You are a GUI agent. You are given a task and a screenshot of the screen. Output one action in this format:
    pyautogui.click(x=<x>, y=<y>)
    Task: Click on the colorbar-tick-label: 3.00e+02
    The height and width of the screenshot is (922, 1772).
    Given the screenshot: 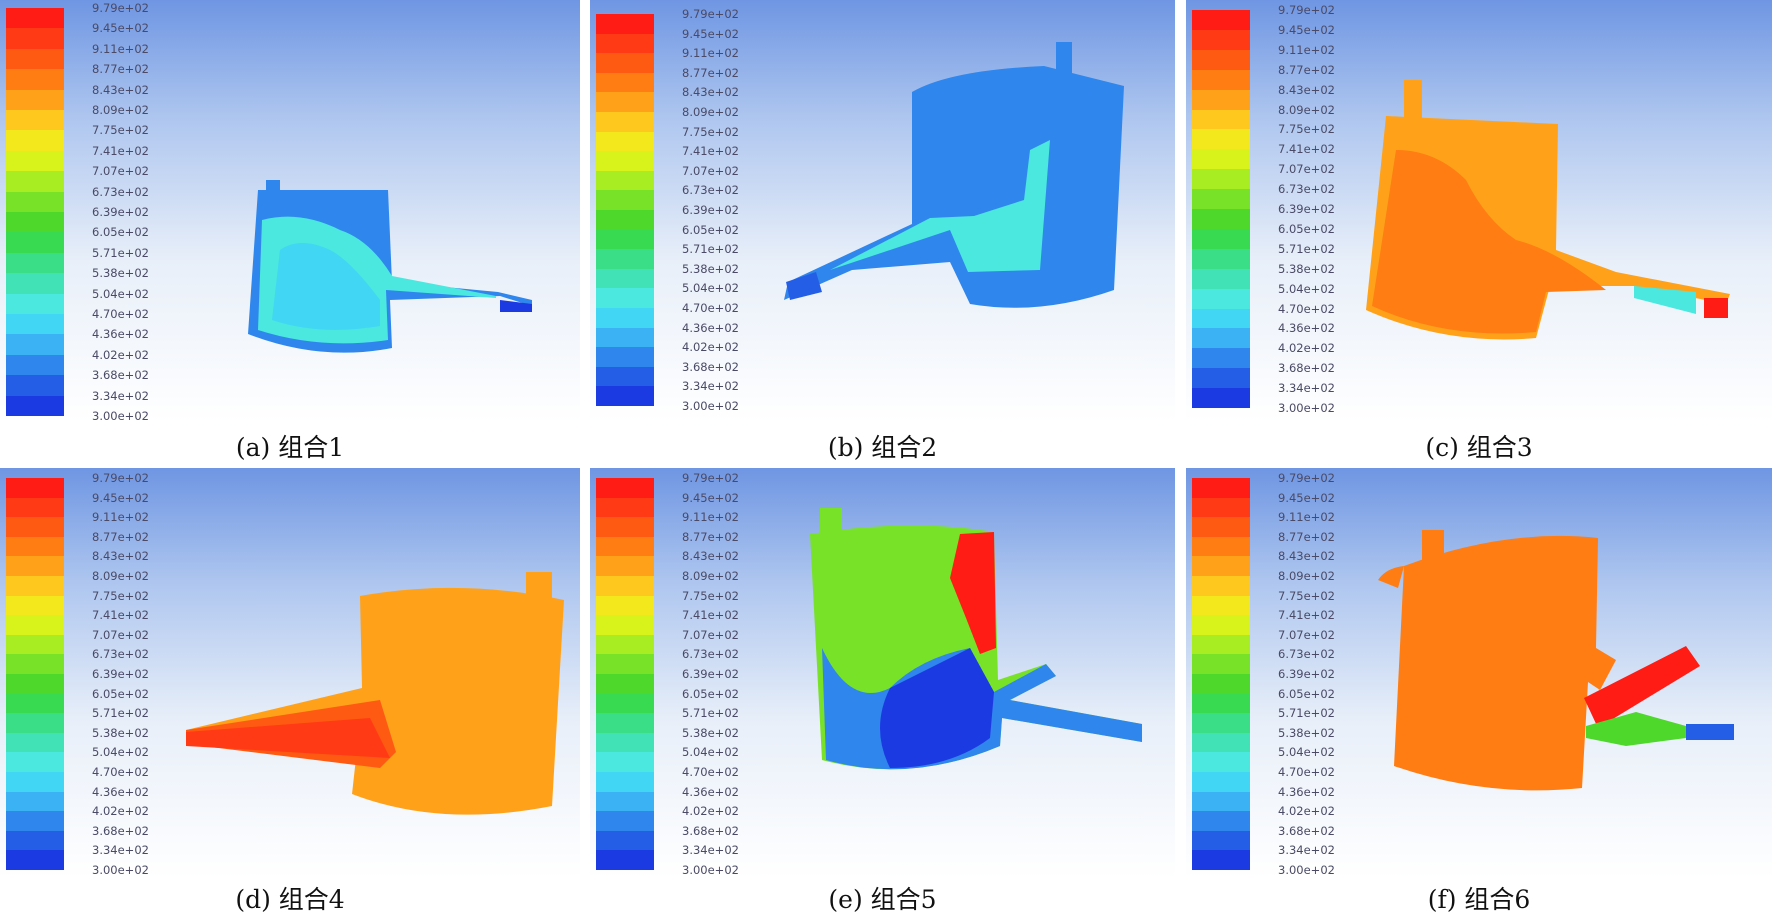 What is the action you would take?
    pyautogui.click(x=710, y=870)
    